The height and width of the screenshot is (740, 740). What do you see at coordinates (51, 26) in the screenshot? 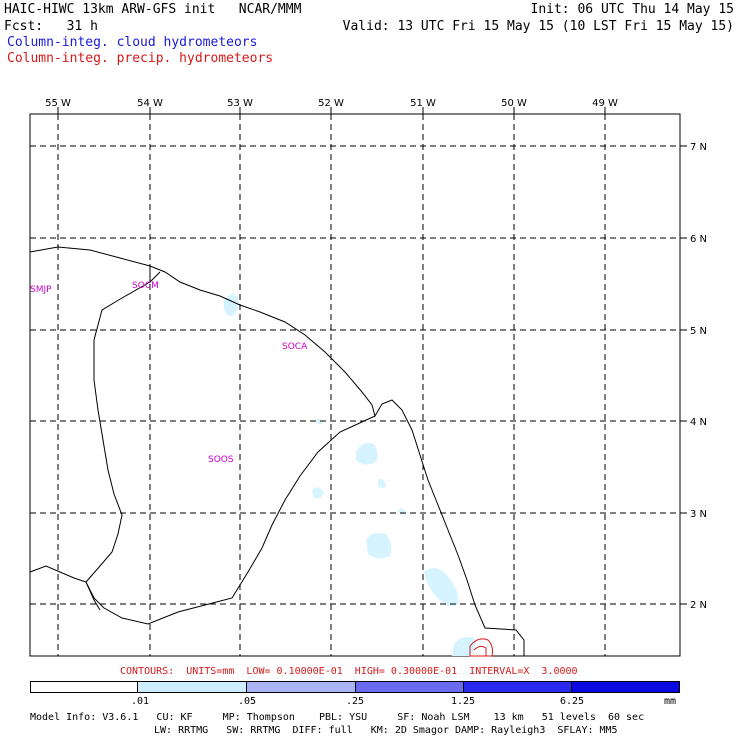
I see `header-forecast-hour: Fcst: 31 h` at bounding box center [51, 26].